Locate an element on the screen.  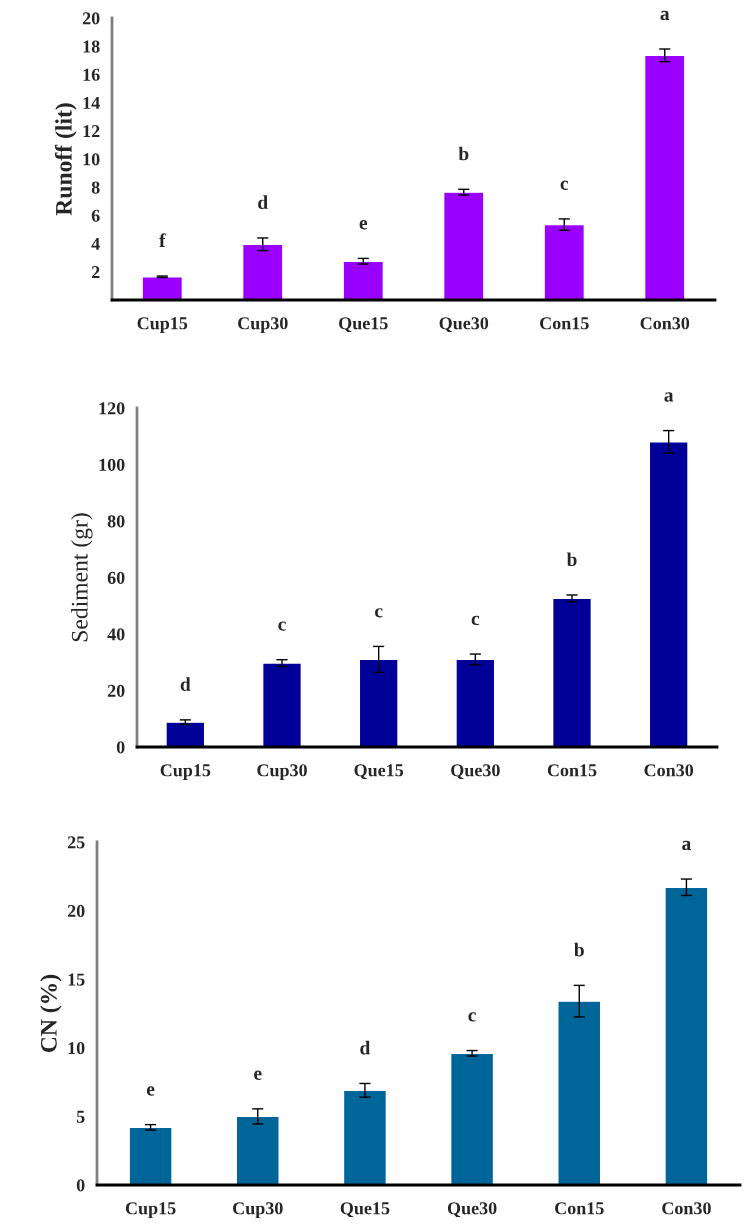
y-axis-title: Runoff (lit) is located at coordinates (65, 159).